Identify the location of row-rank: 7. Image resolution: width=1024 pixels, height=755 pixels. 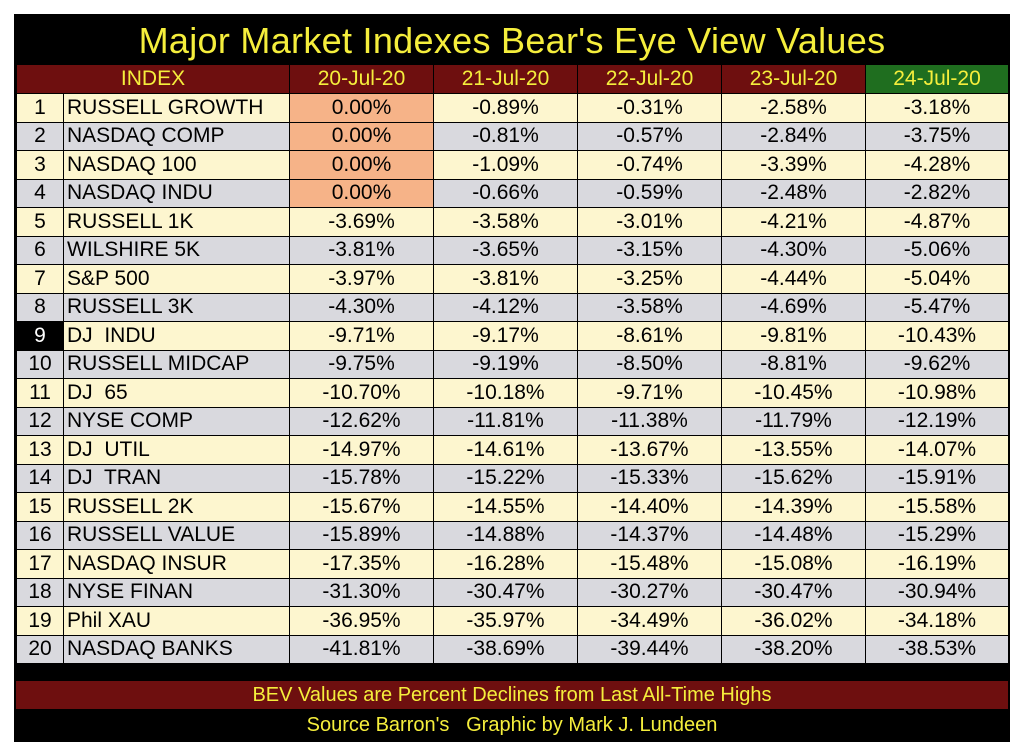
(40, 279).